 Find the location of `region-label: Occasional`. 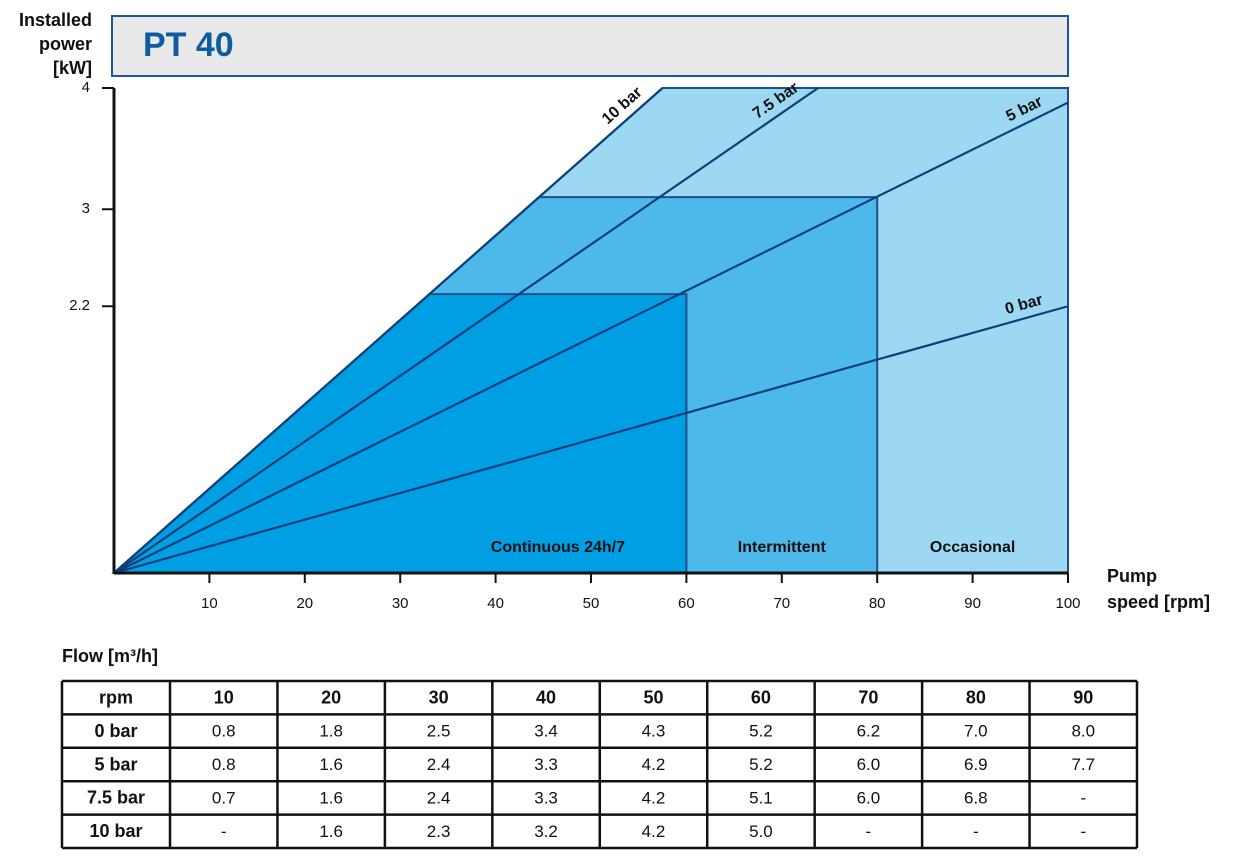

region-label: Occasional is located at coordinates (972, 547).